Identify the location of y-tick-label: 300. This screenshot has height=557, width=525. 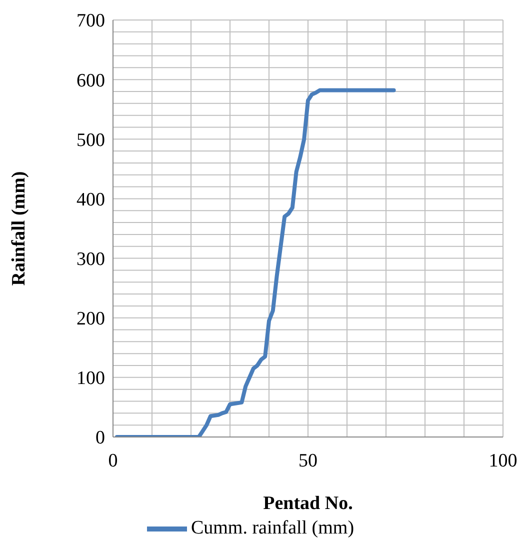
(90, 259).